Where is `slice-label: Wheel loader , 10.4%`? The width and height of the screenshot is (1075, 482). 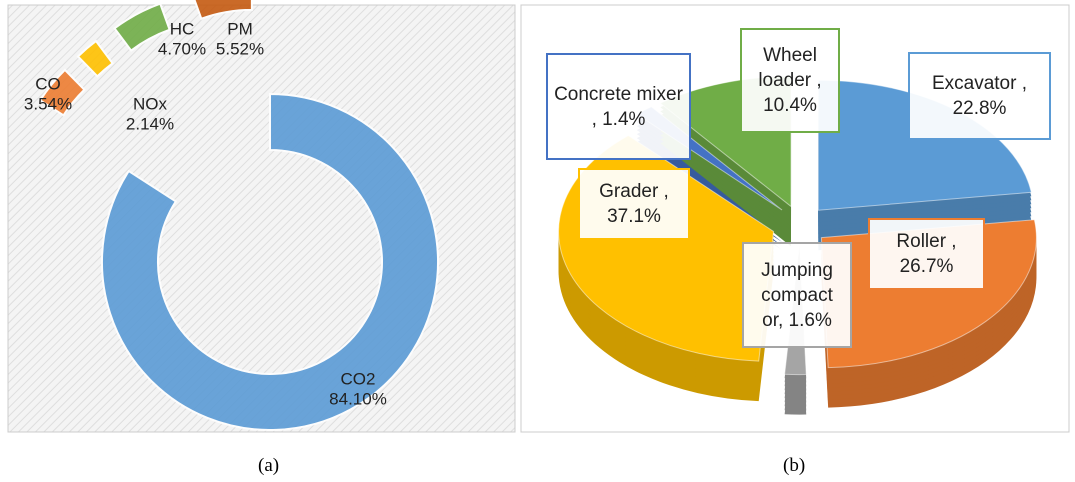
slice-label: Wheel loader , 10.4% is located at coordinates (790, 80).